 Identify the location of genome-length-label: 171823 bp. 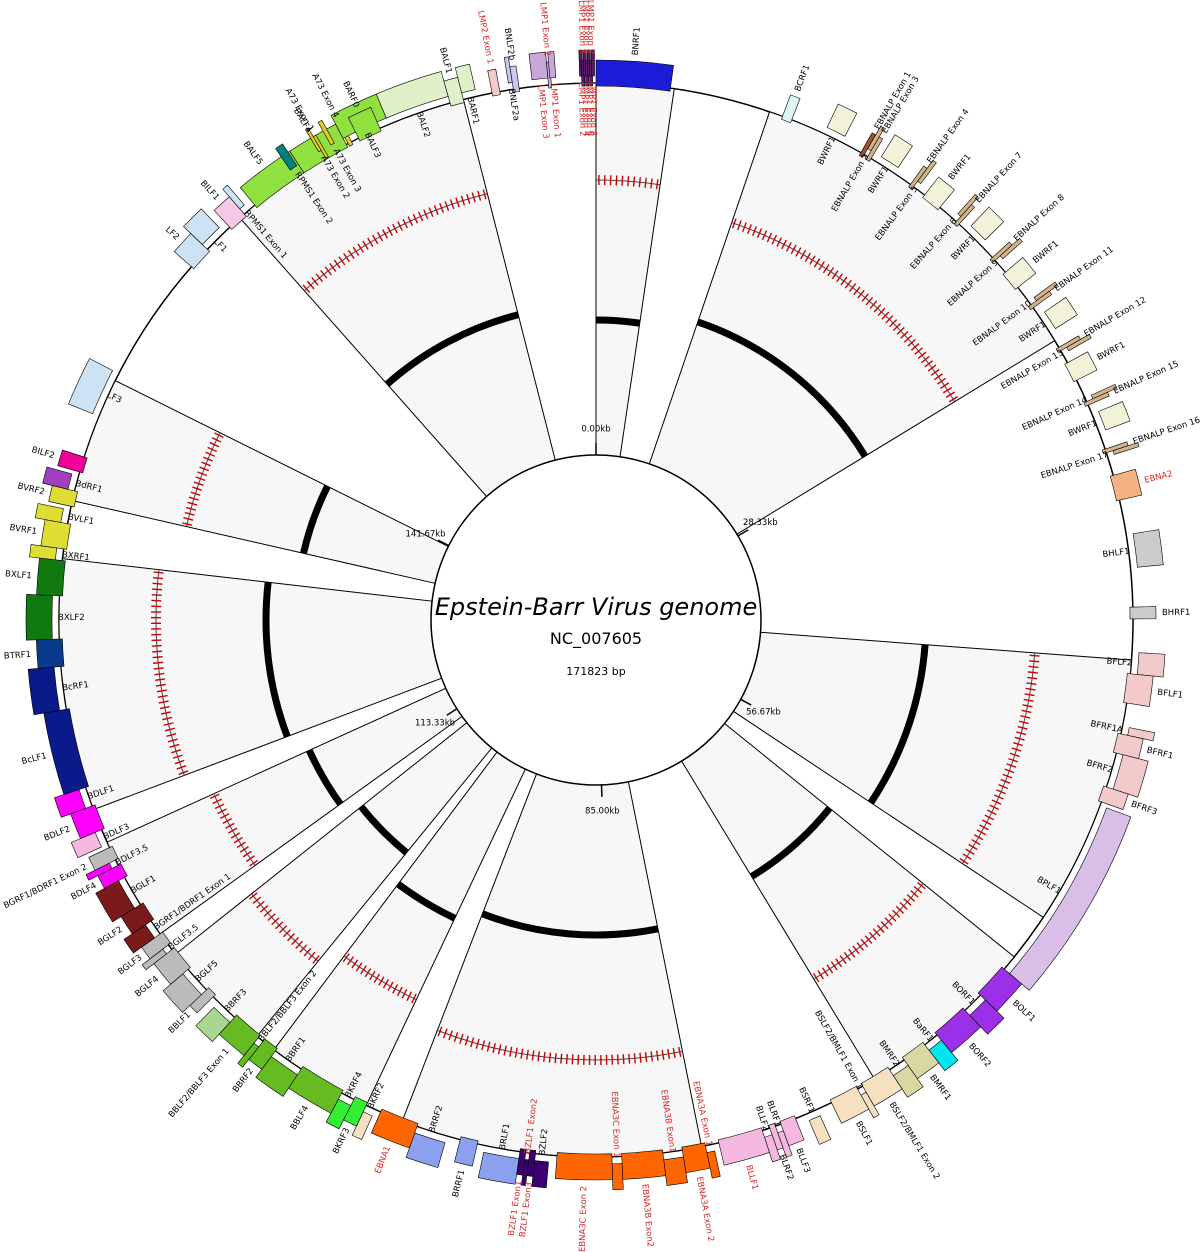
(595, 671).